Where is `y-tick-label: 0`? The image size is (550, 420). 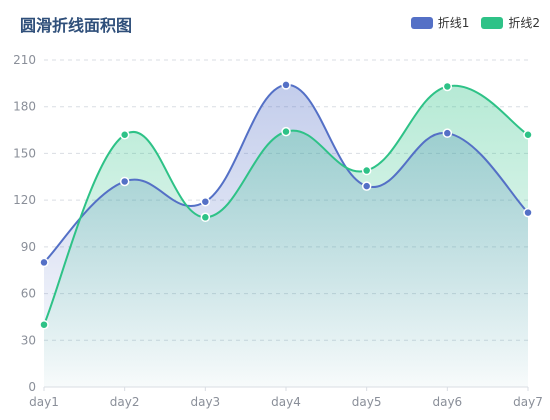
y-tick-label: 0 is located at coordinates (32, 387).